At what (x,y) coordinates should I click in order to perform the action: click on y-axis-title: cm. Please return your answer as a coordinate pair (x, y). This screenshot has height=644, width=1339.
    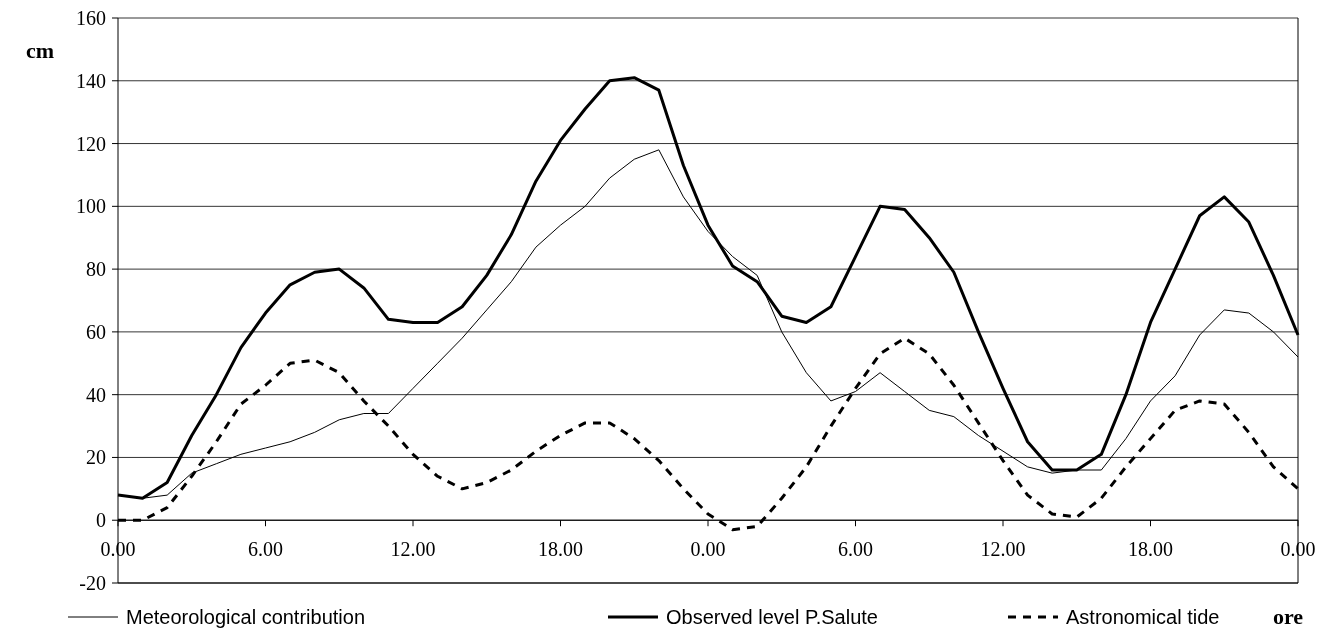
    Looking at the image, I should click on (40, 50).